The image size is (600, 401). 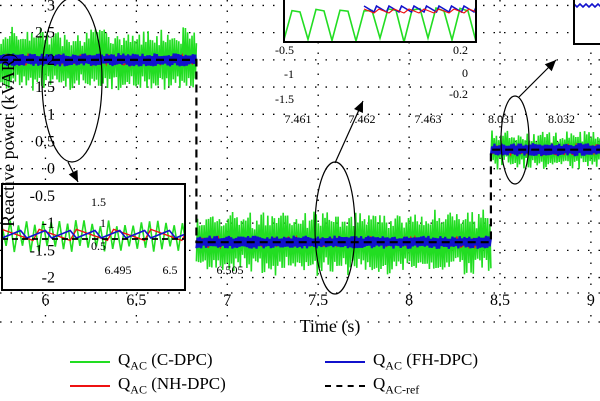 I want to click on inset-bottom-left: 6.495 6.5 6.505 1.5 1 0.5, so click(x=122, y=237).